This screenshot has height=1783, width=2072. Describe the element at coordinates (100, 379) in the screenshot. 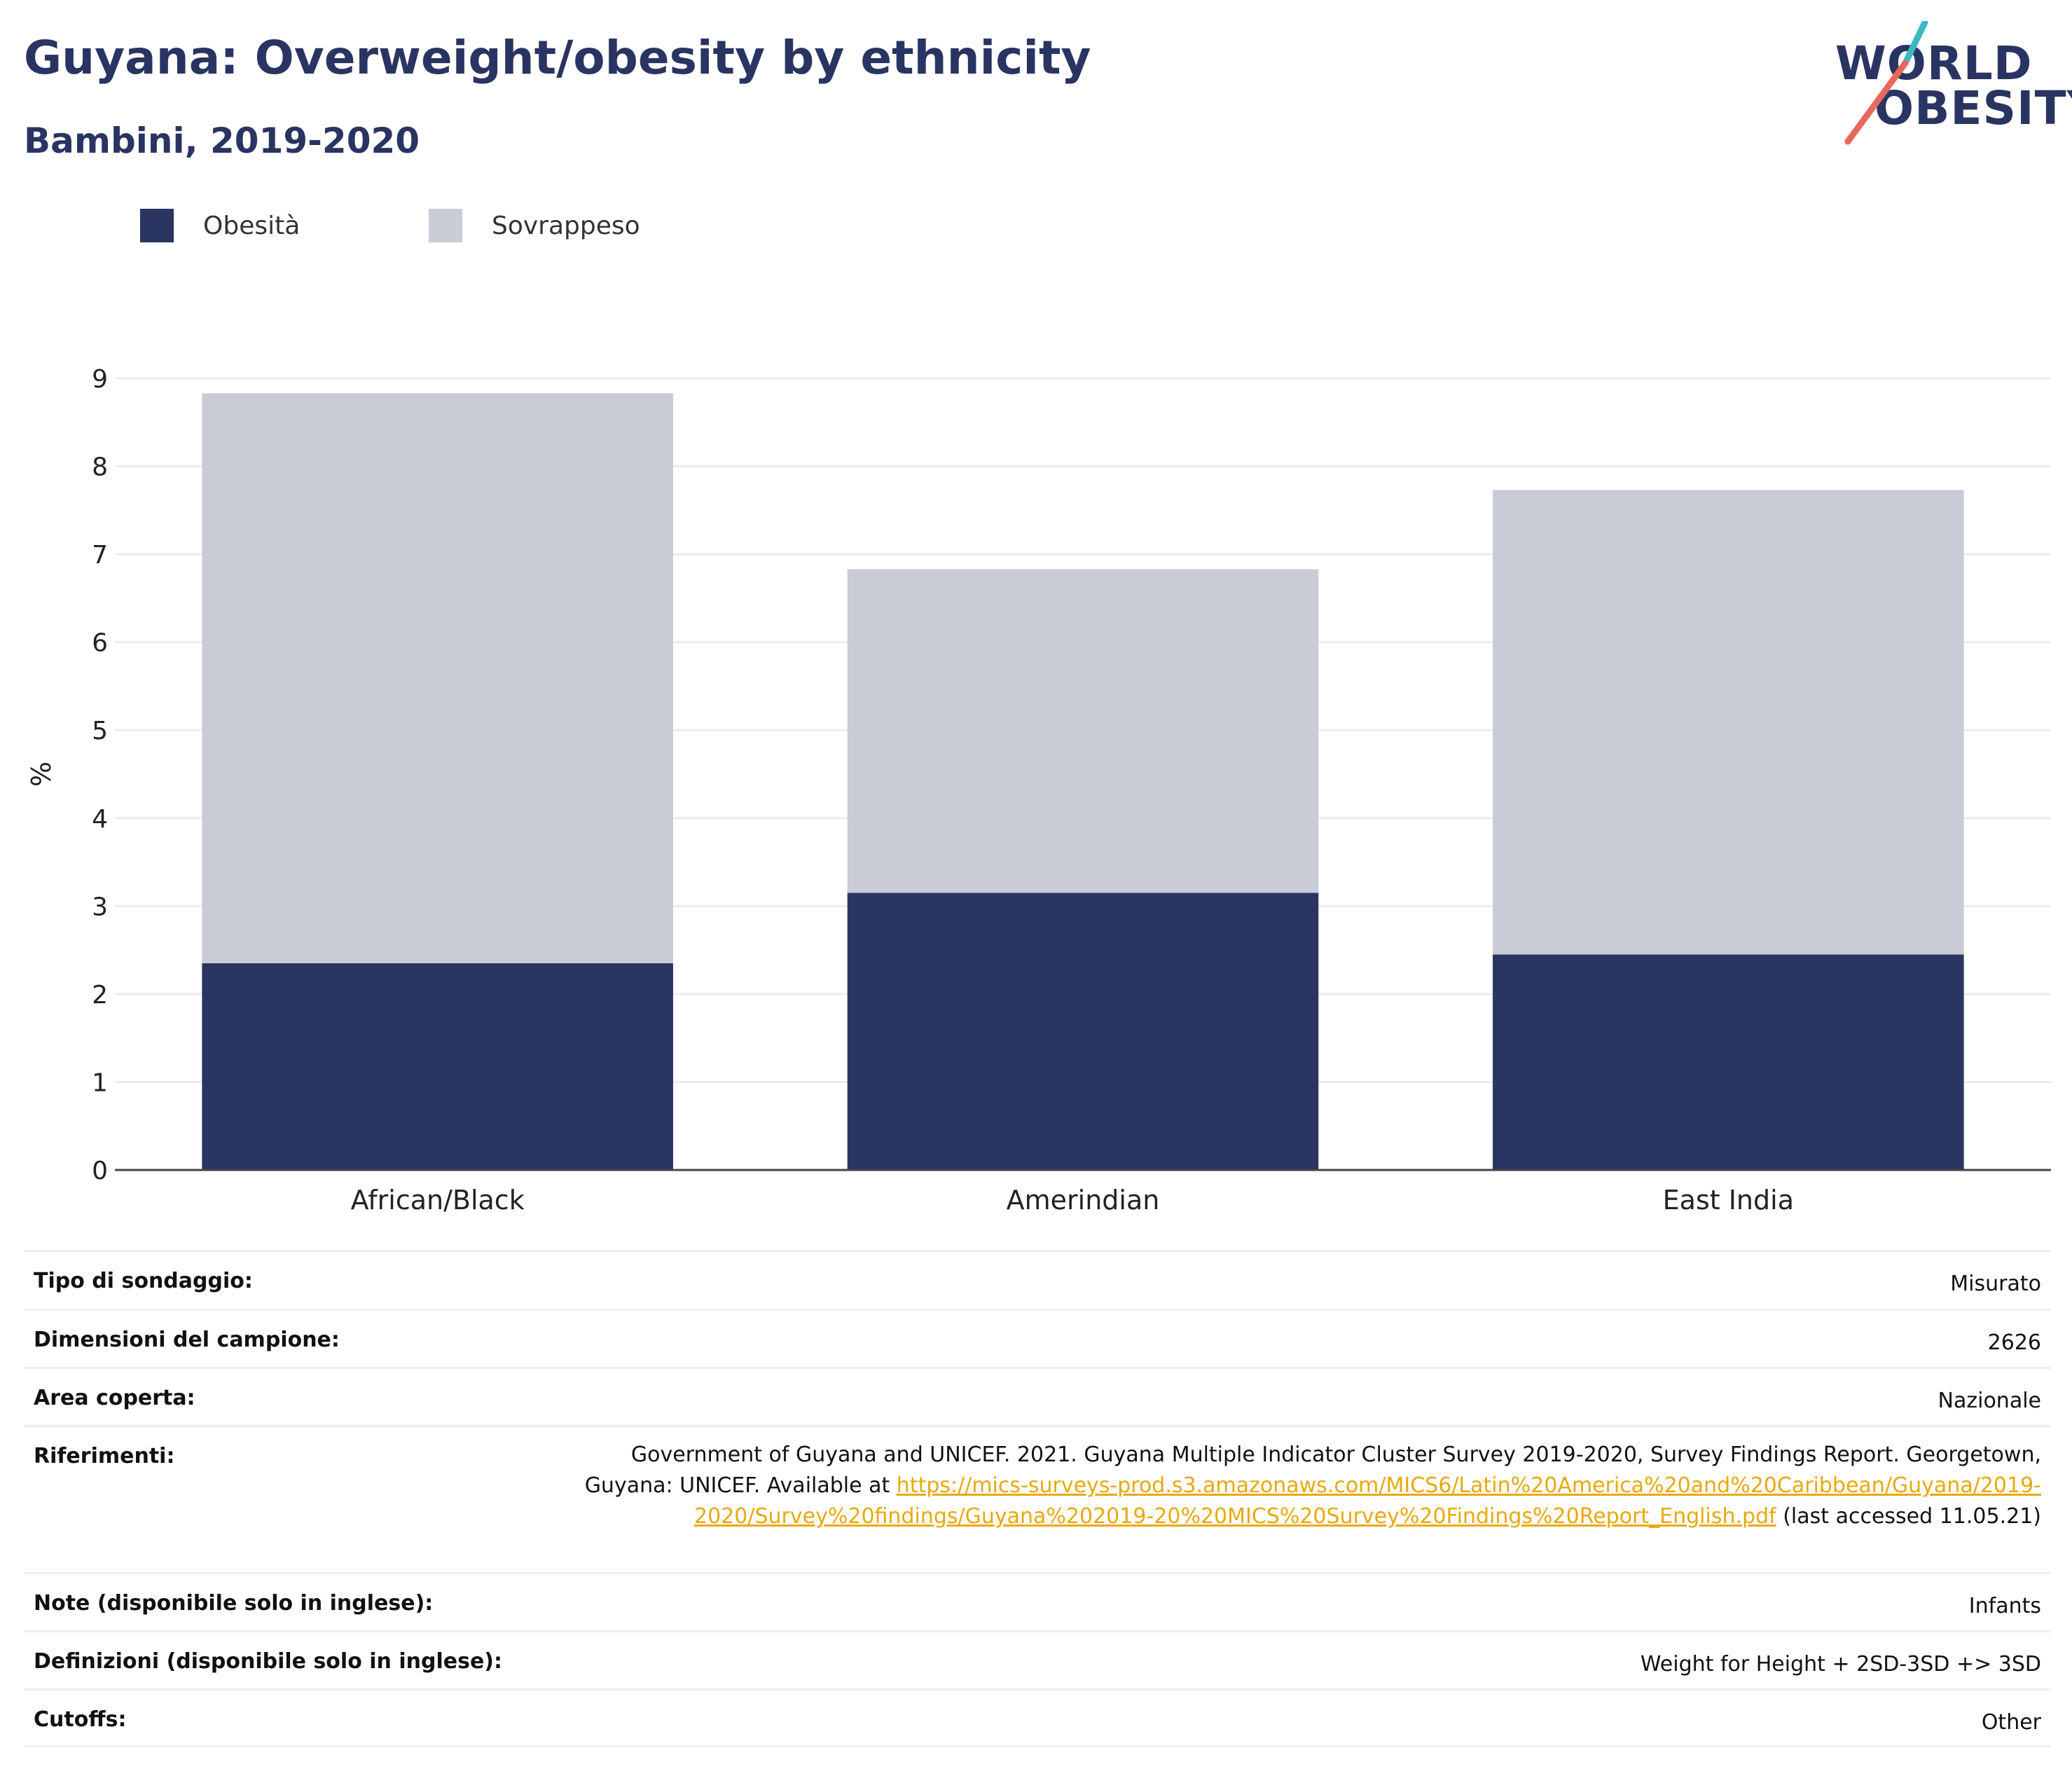

I see `y-tick-label: 9` at that location.